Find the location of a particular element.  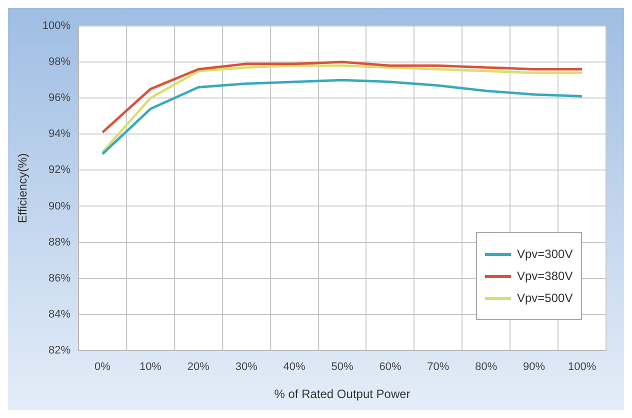

x-tick-label: 100% is located at coordinates (582, 367).